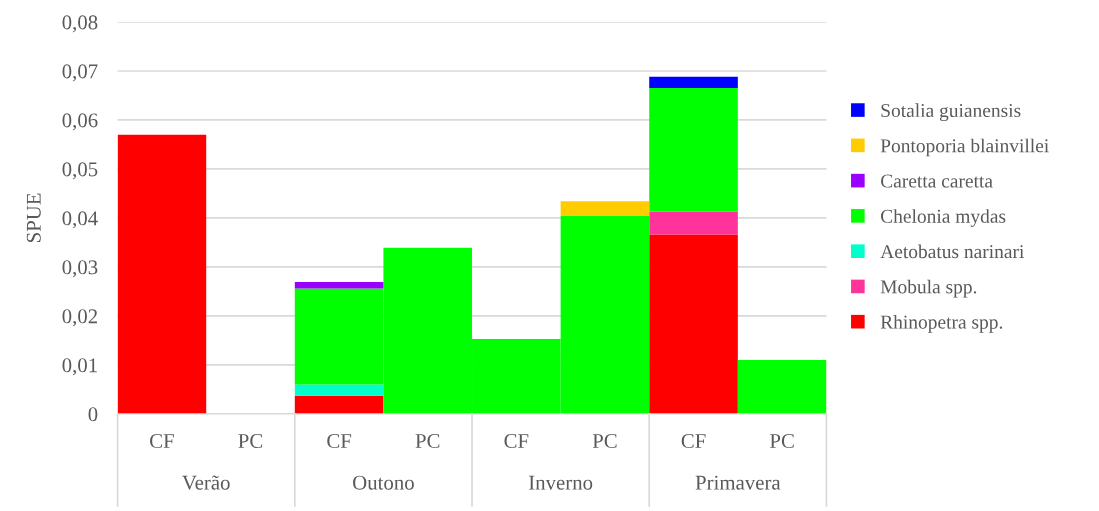 This screenshot has height=511, width=1099. Describe the element at coordinates (80, 24) in the screenshot. I see `y-tick-label: 0,08` at that location.